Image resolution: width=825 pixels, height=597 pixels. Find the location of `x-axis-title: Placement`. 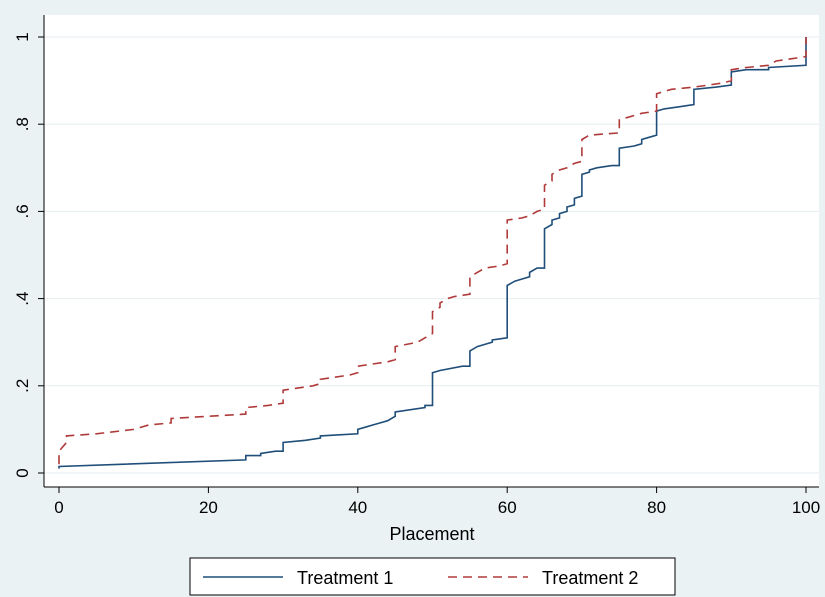

x-axis-title: Placement is located at coordinates (431, 534).